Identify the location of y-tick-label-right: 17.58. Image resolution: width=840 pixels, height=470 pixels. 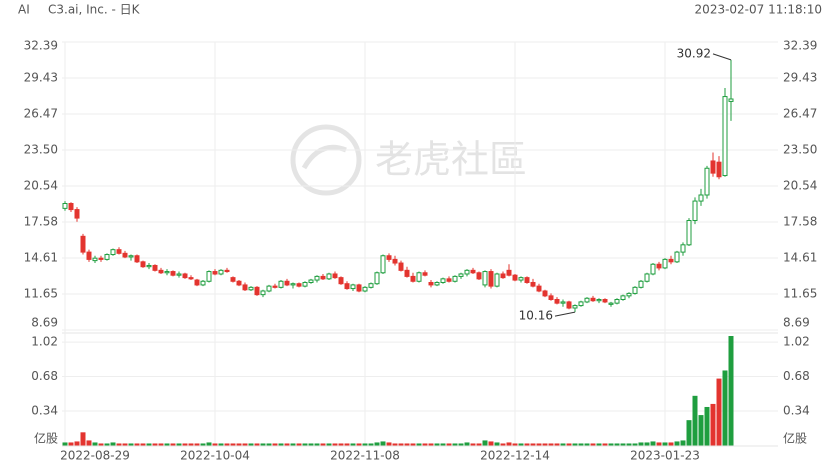
(800, 221).